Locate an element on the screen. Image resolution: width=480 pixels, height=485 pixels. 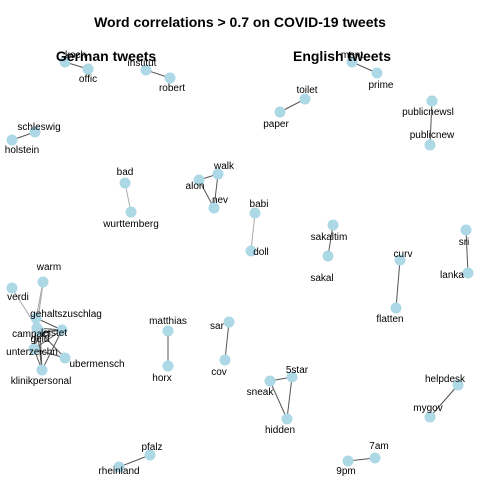
panel-title-english: English tweets is located at coordinates (342, 56).